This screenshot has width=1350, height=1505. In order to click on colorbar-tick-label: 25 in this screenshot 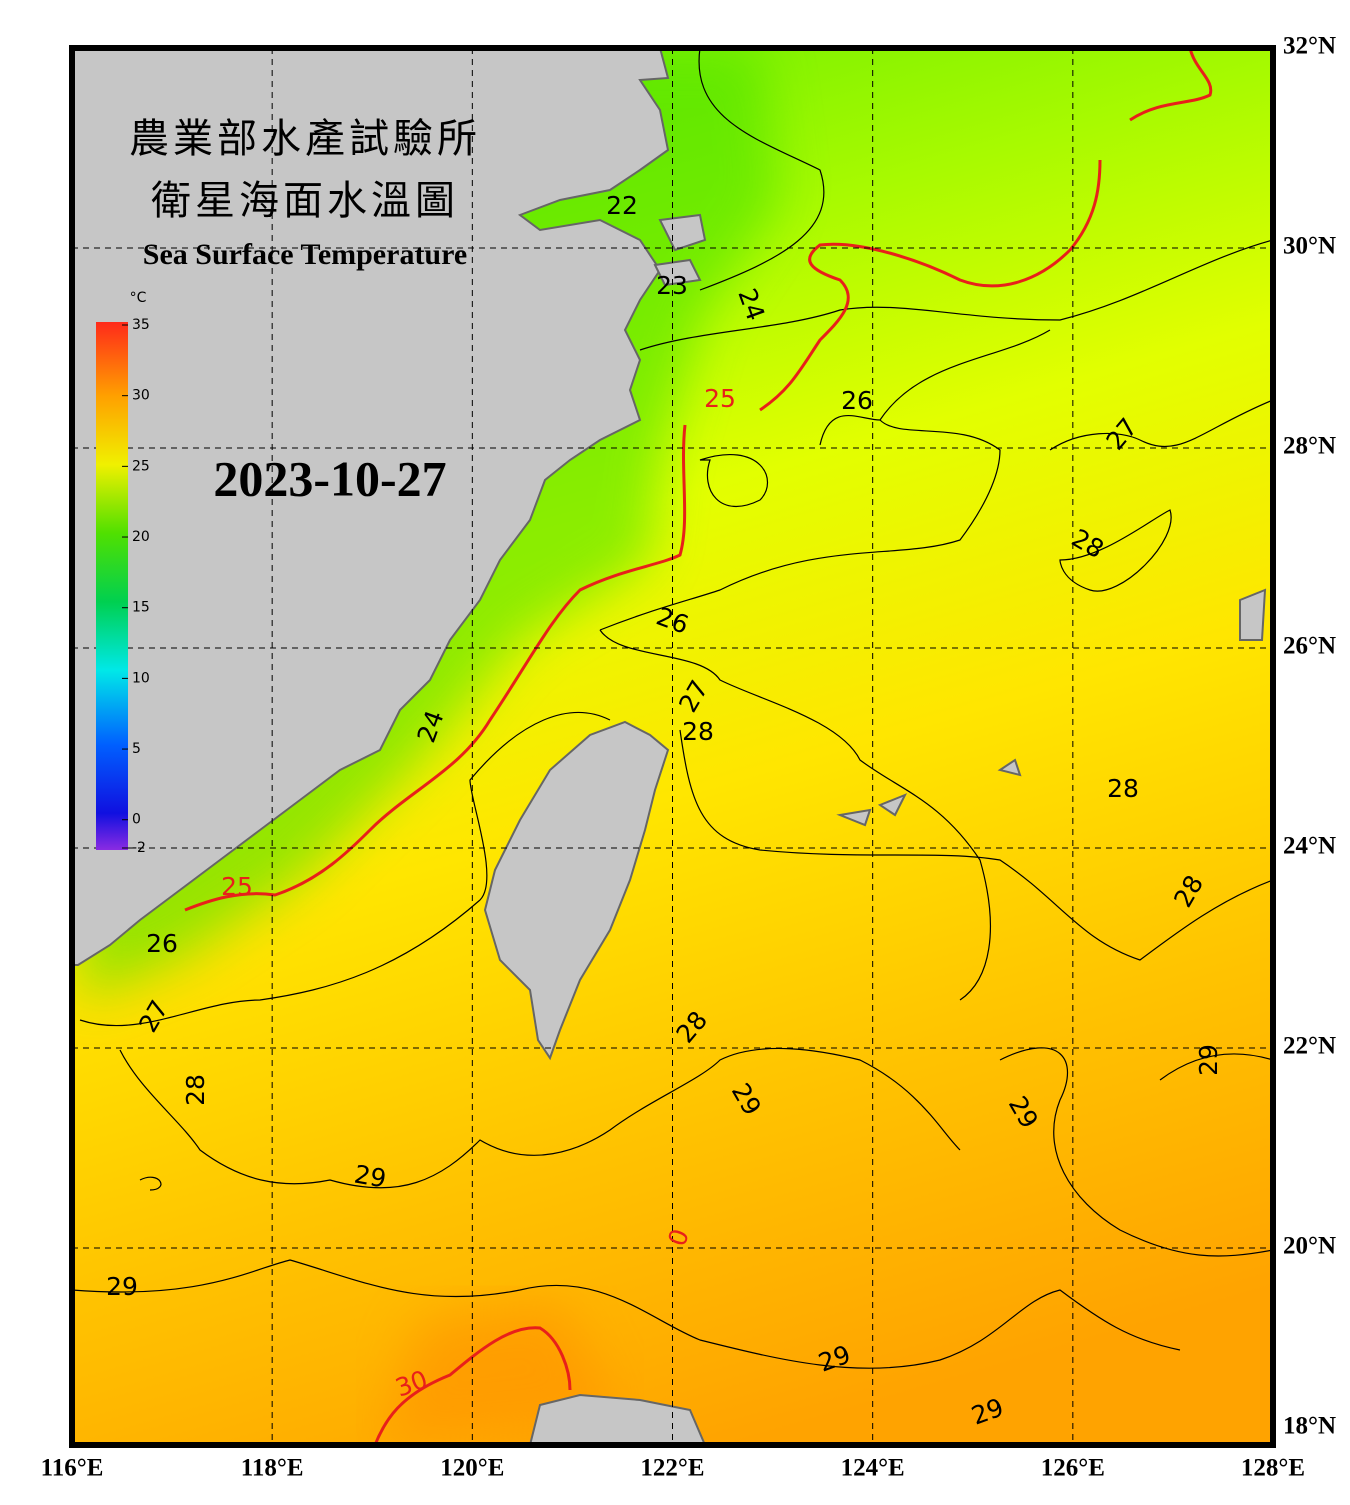, I will do `click(141, 466)`.